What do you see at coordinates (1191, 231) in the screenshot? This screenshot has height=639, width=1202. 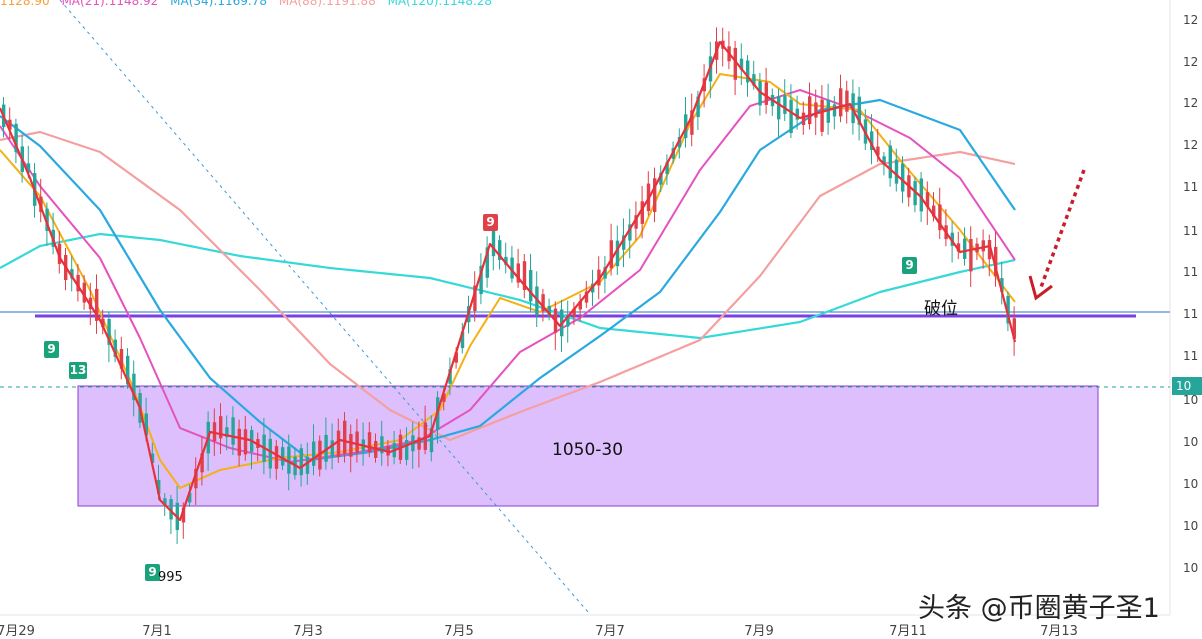 I see `y-tick: 11` at bounding box center [1191, 231].